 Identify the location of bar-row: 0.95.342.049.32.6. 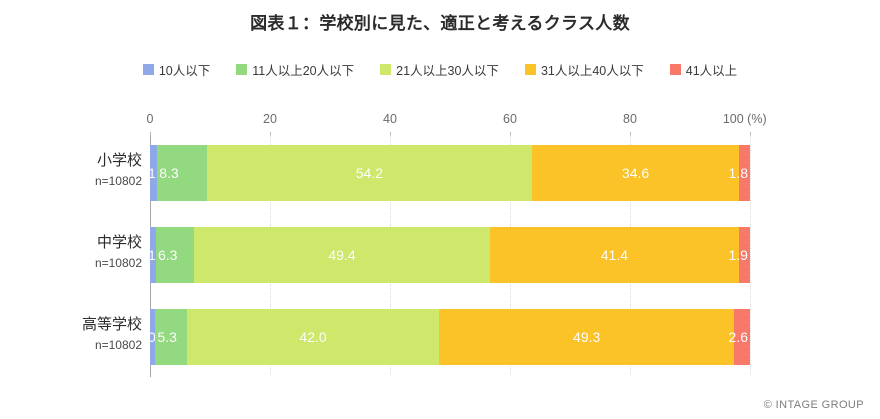
(449, 337).